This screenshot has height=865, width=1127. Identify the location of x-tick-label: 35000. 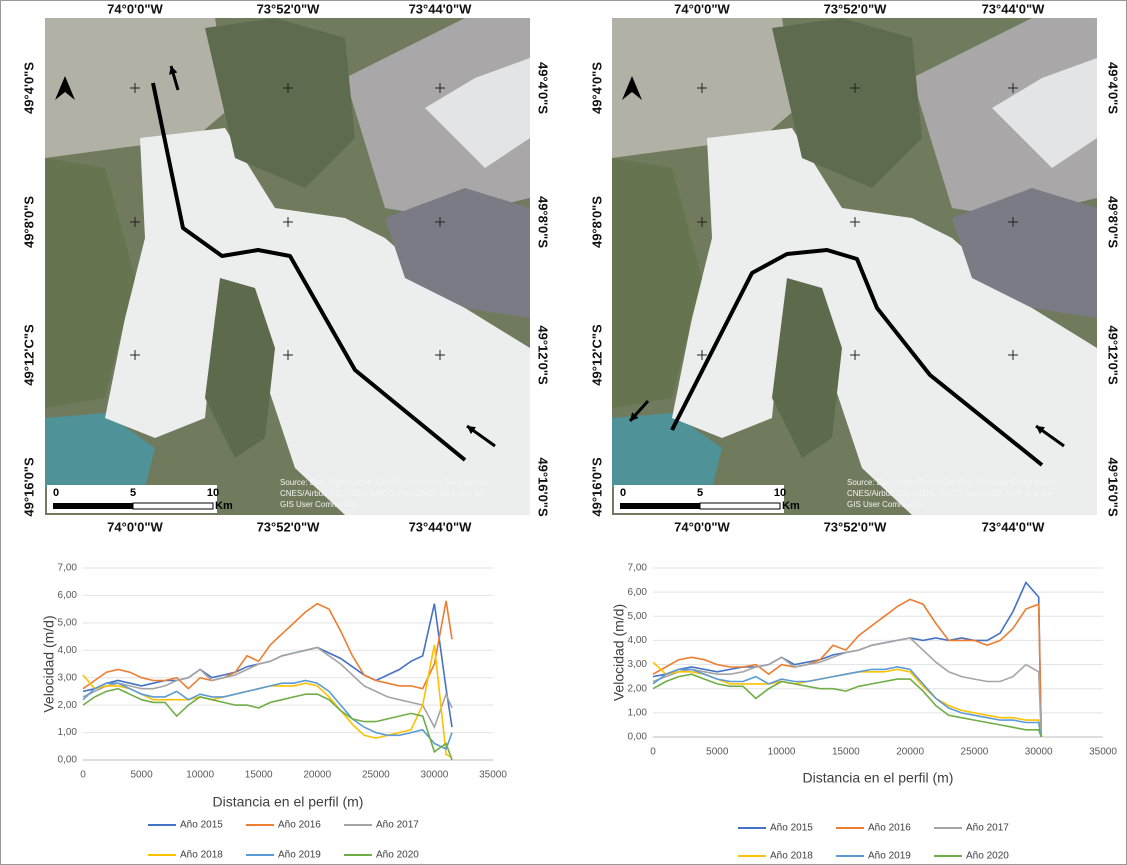
(1103, 752).